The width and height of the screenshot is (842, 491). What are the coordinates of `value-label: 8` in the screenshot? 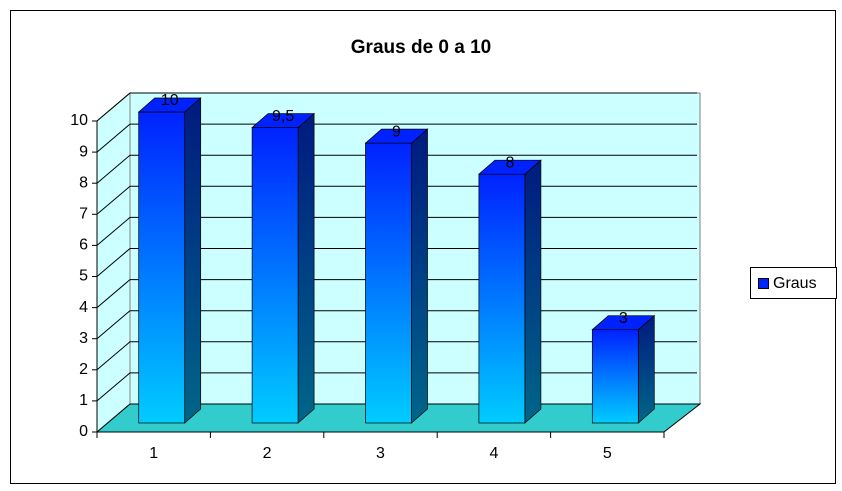 It's located at (509, 162).